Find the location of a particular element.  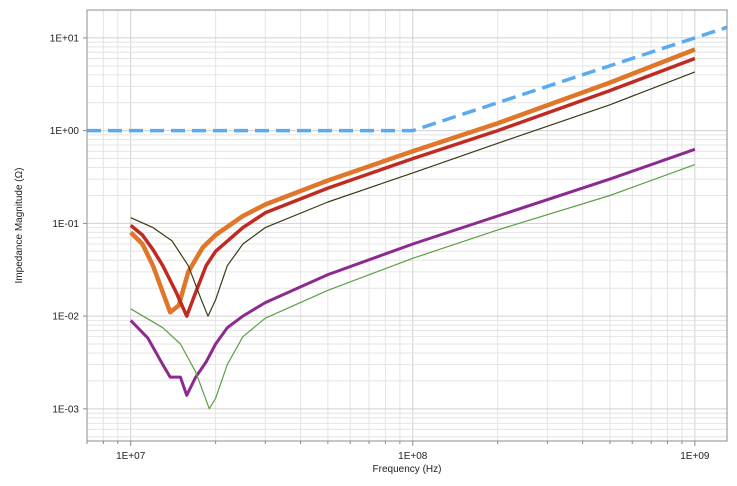

y-tick-label: 1E-01 is located at coordinates (65, 224).